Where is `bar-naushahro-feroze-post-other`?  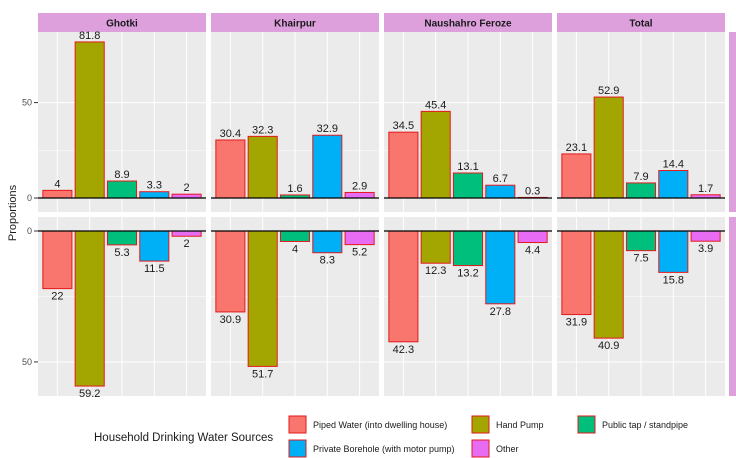
bar-naushahro-feroze-post-other is located at coordinates (532, 237).